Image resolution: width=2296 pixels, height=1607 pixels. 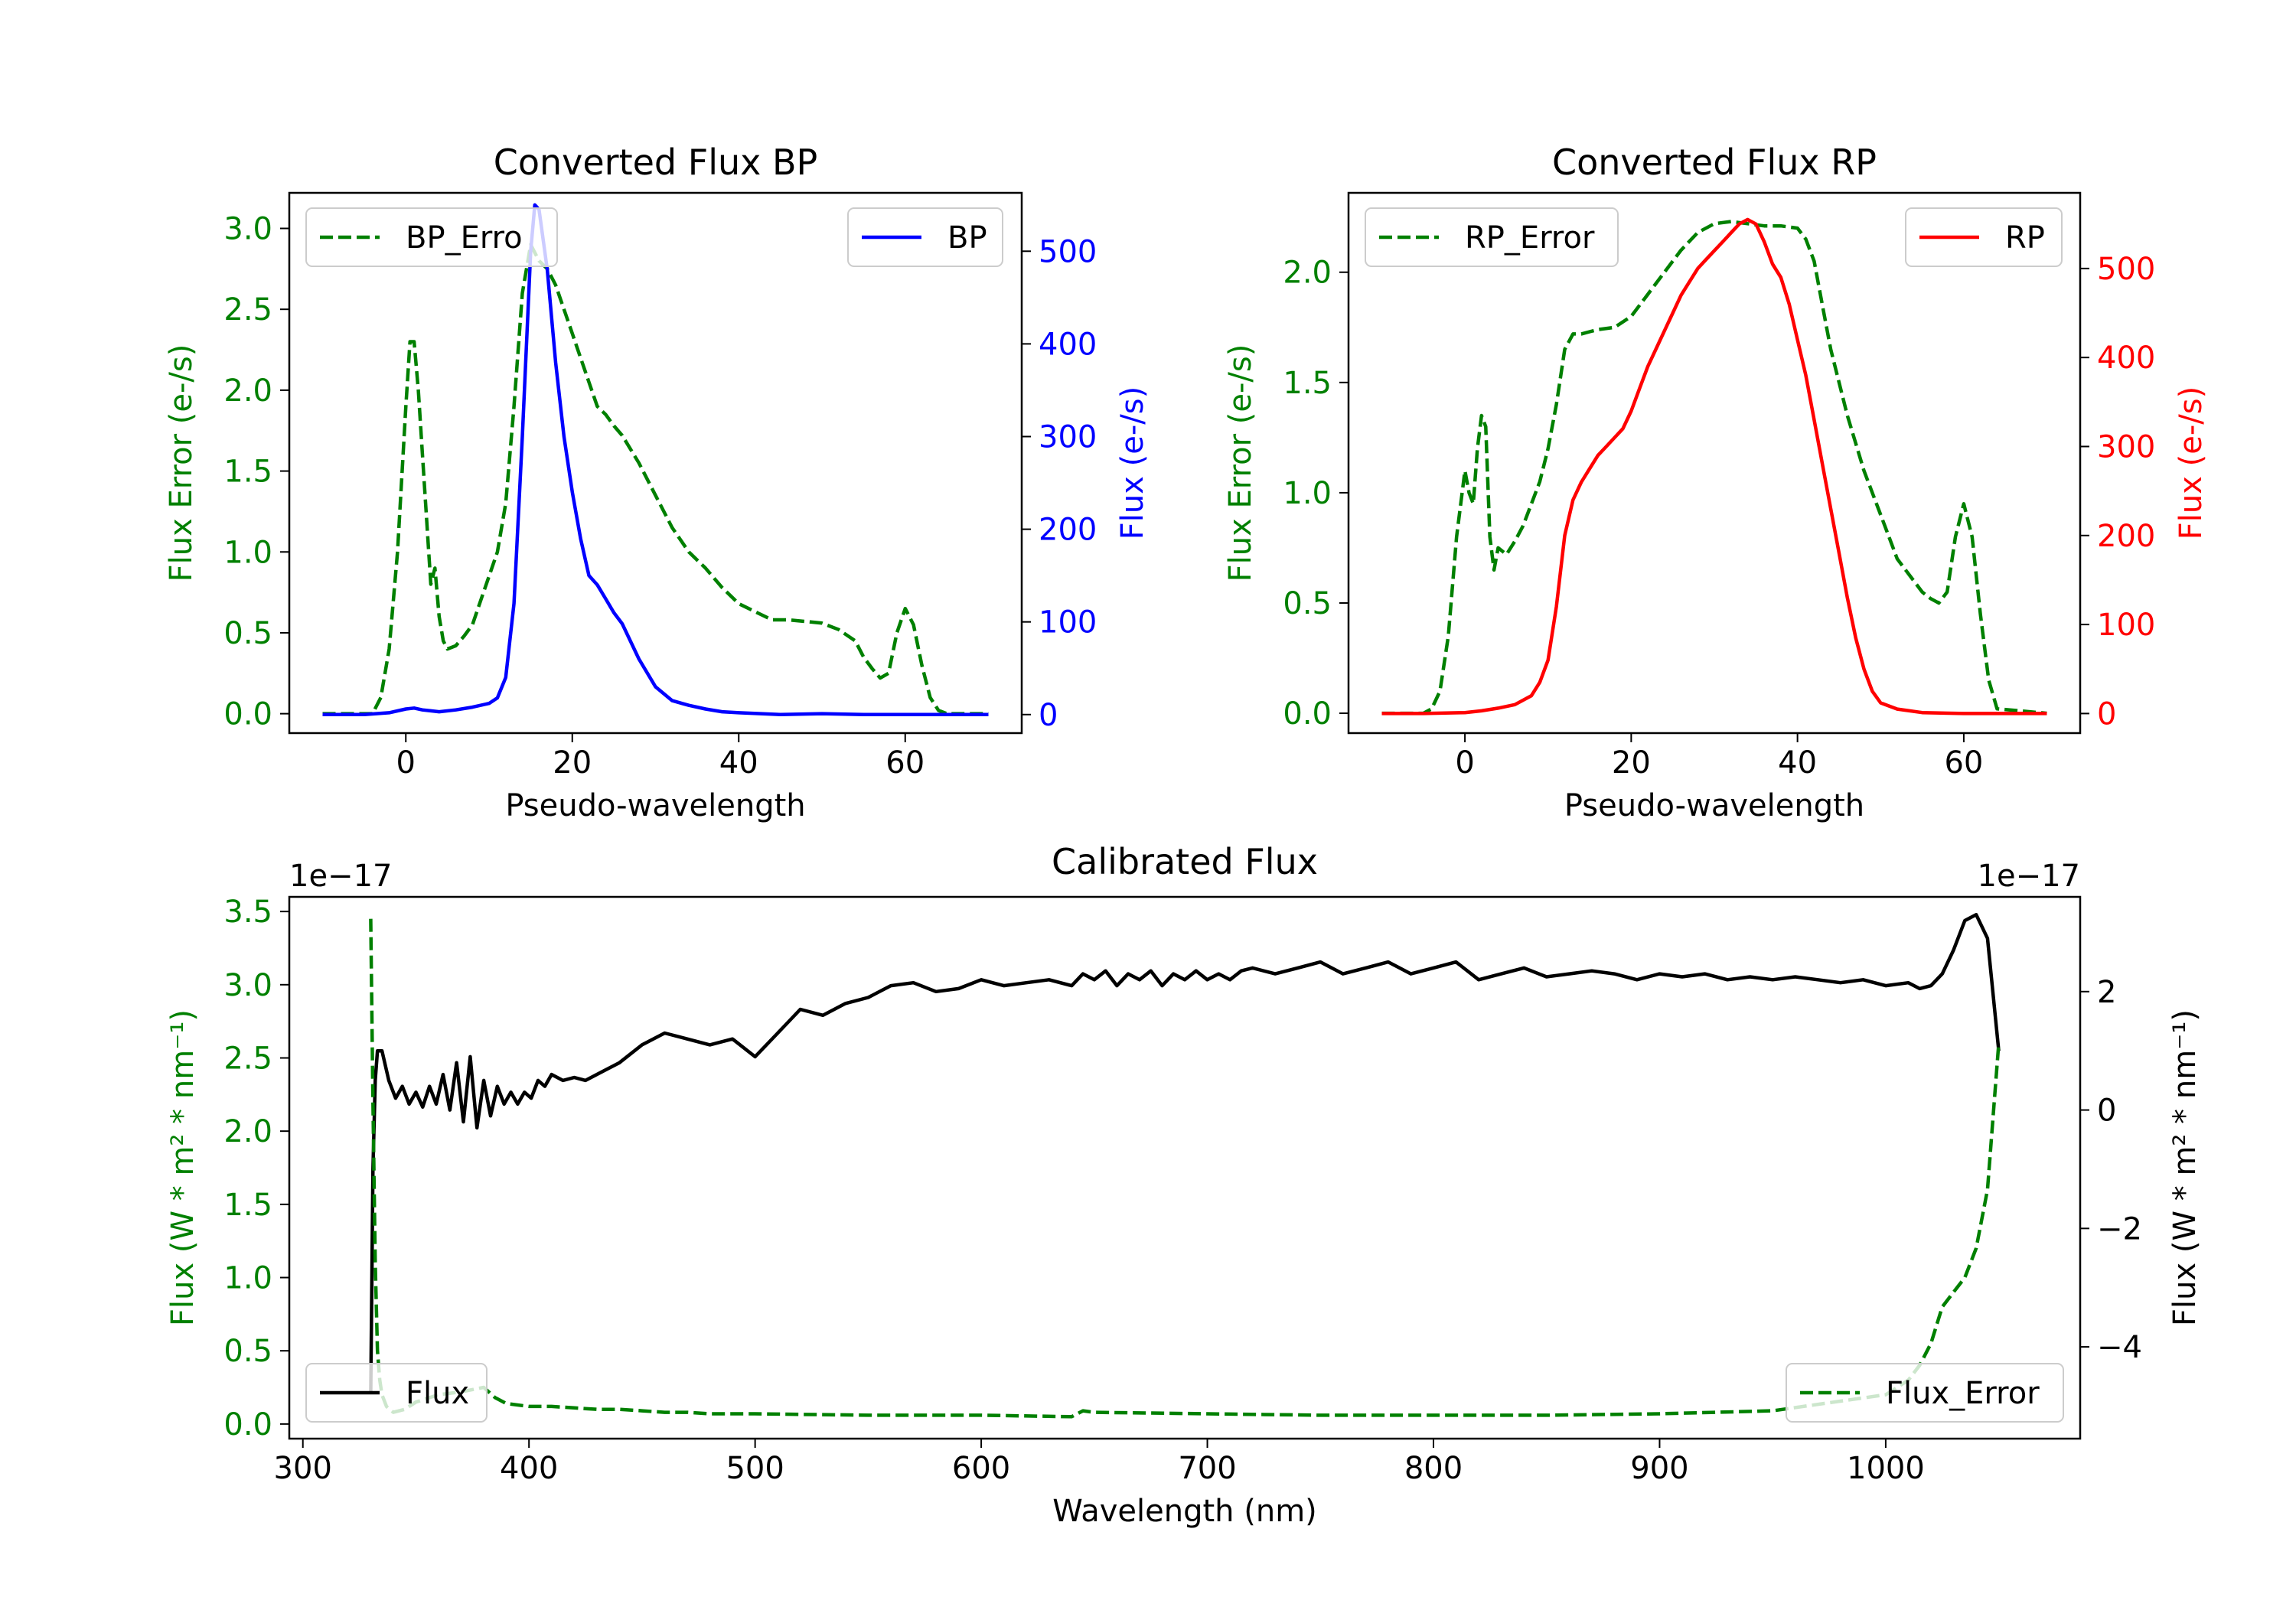 I want to click on rp-series-rp, so click(x=1714, y=466).